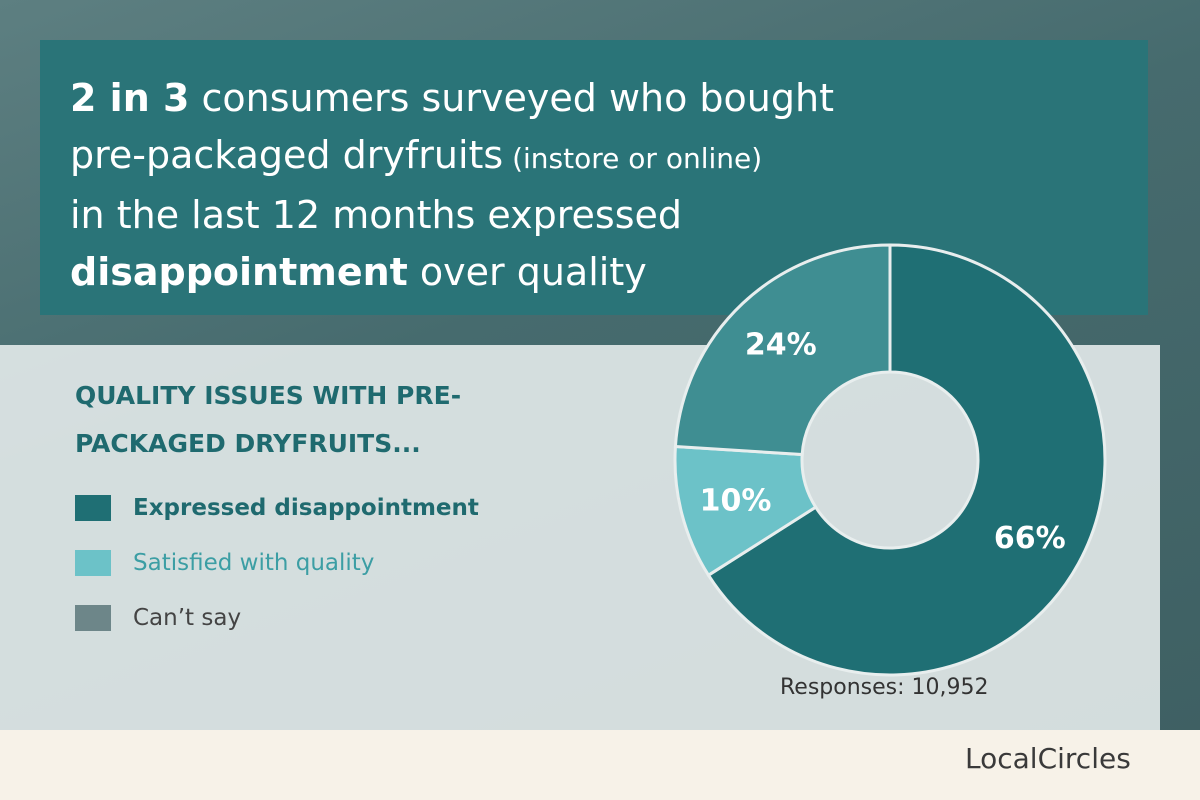  Describe the element at coordinates (1048, 758) in the screenshot. I see `logo: LocalCircles` at that location.